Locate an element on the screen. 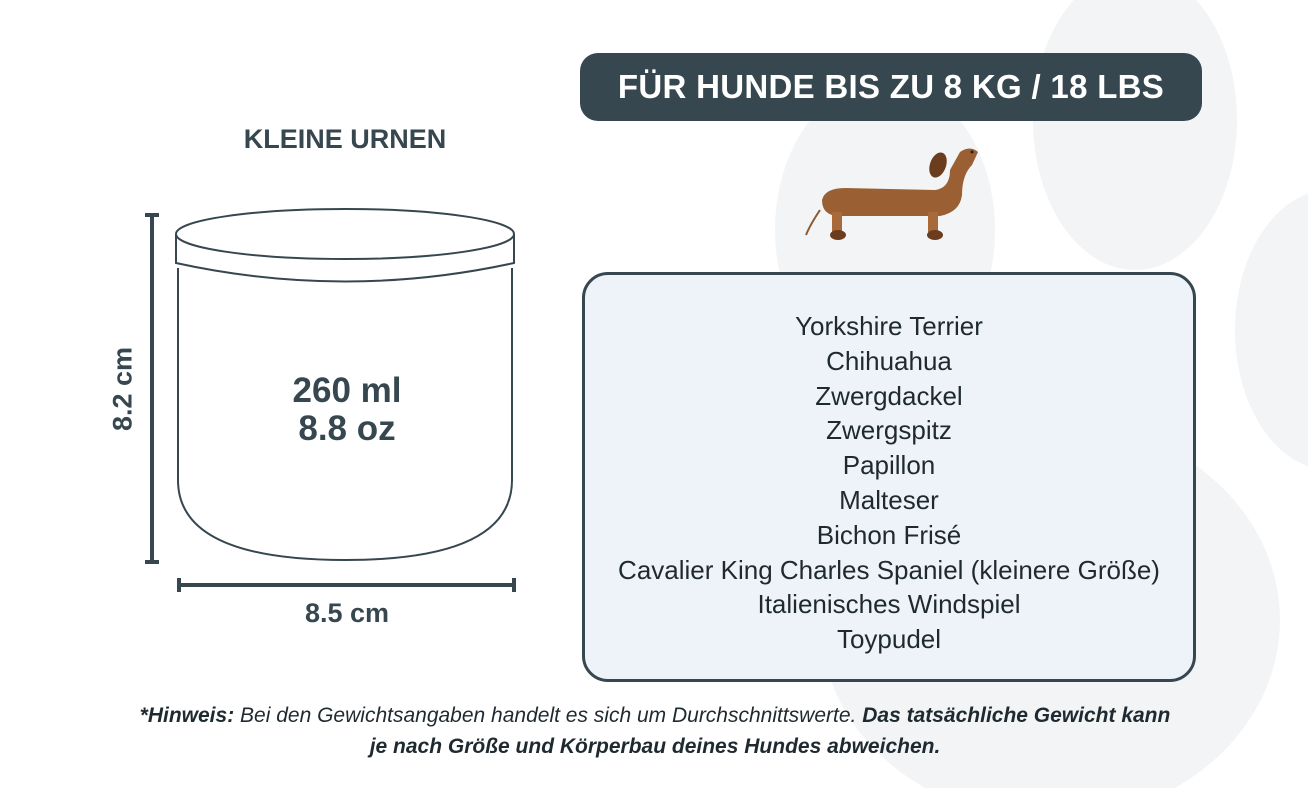 The image size is (1308, 788). breed-item: Chihuahua is located at coordinates (889, 360).